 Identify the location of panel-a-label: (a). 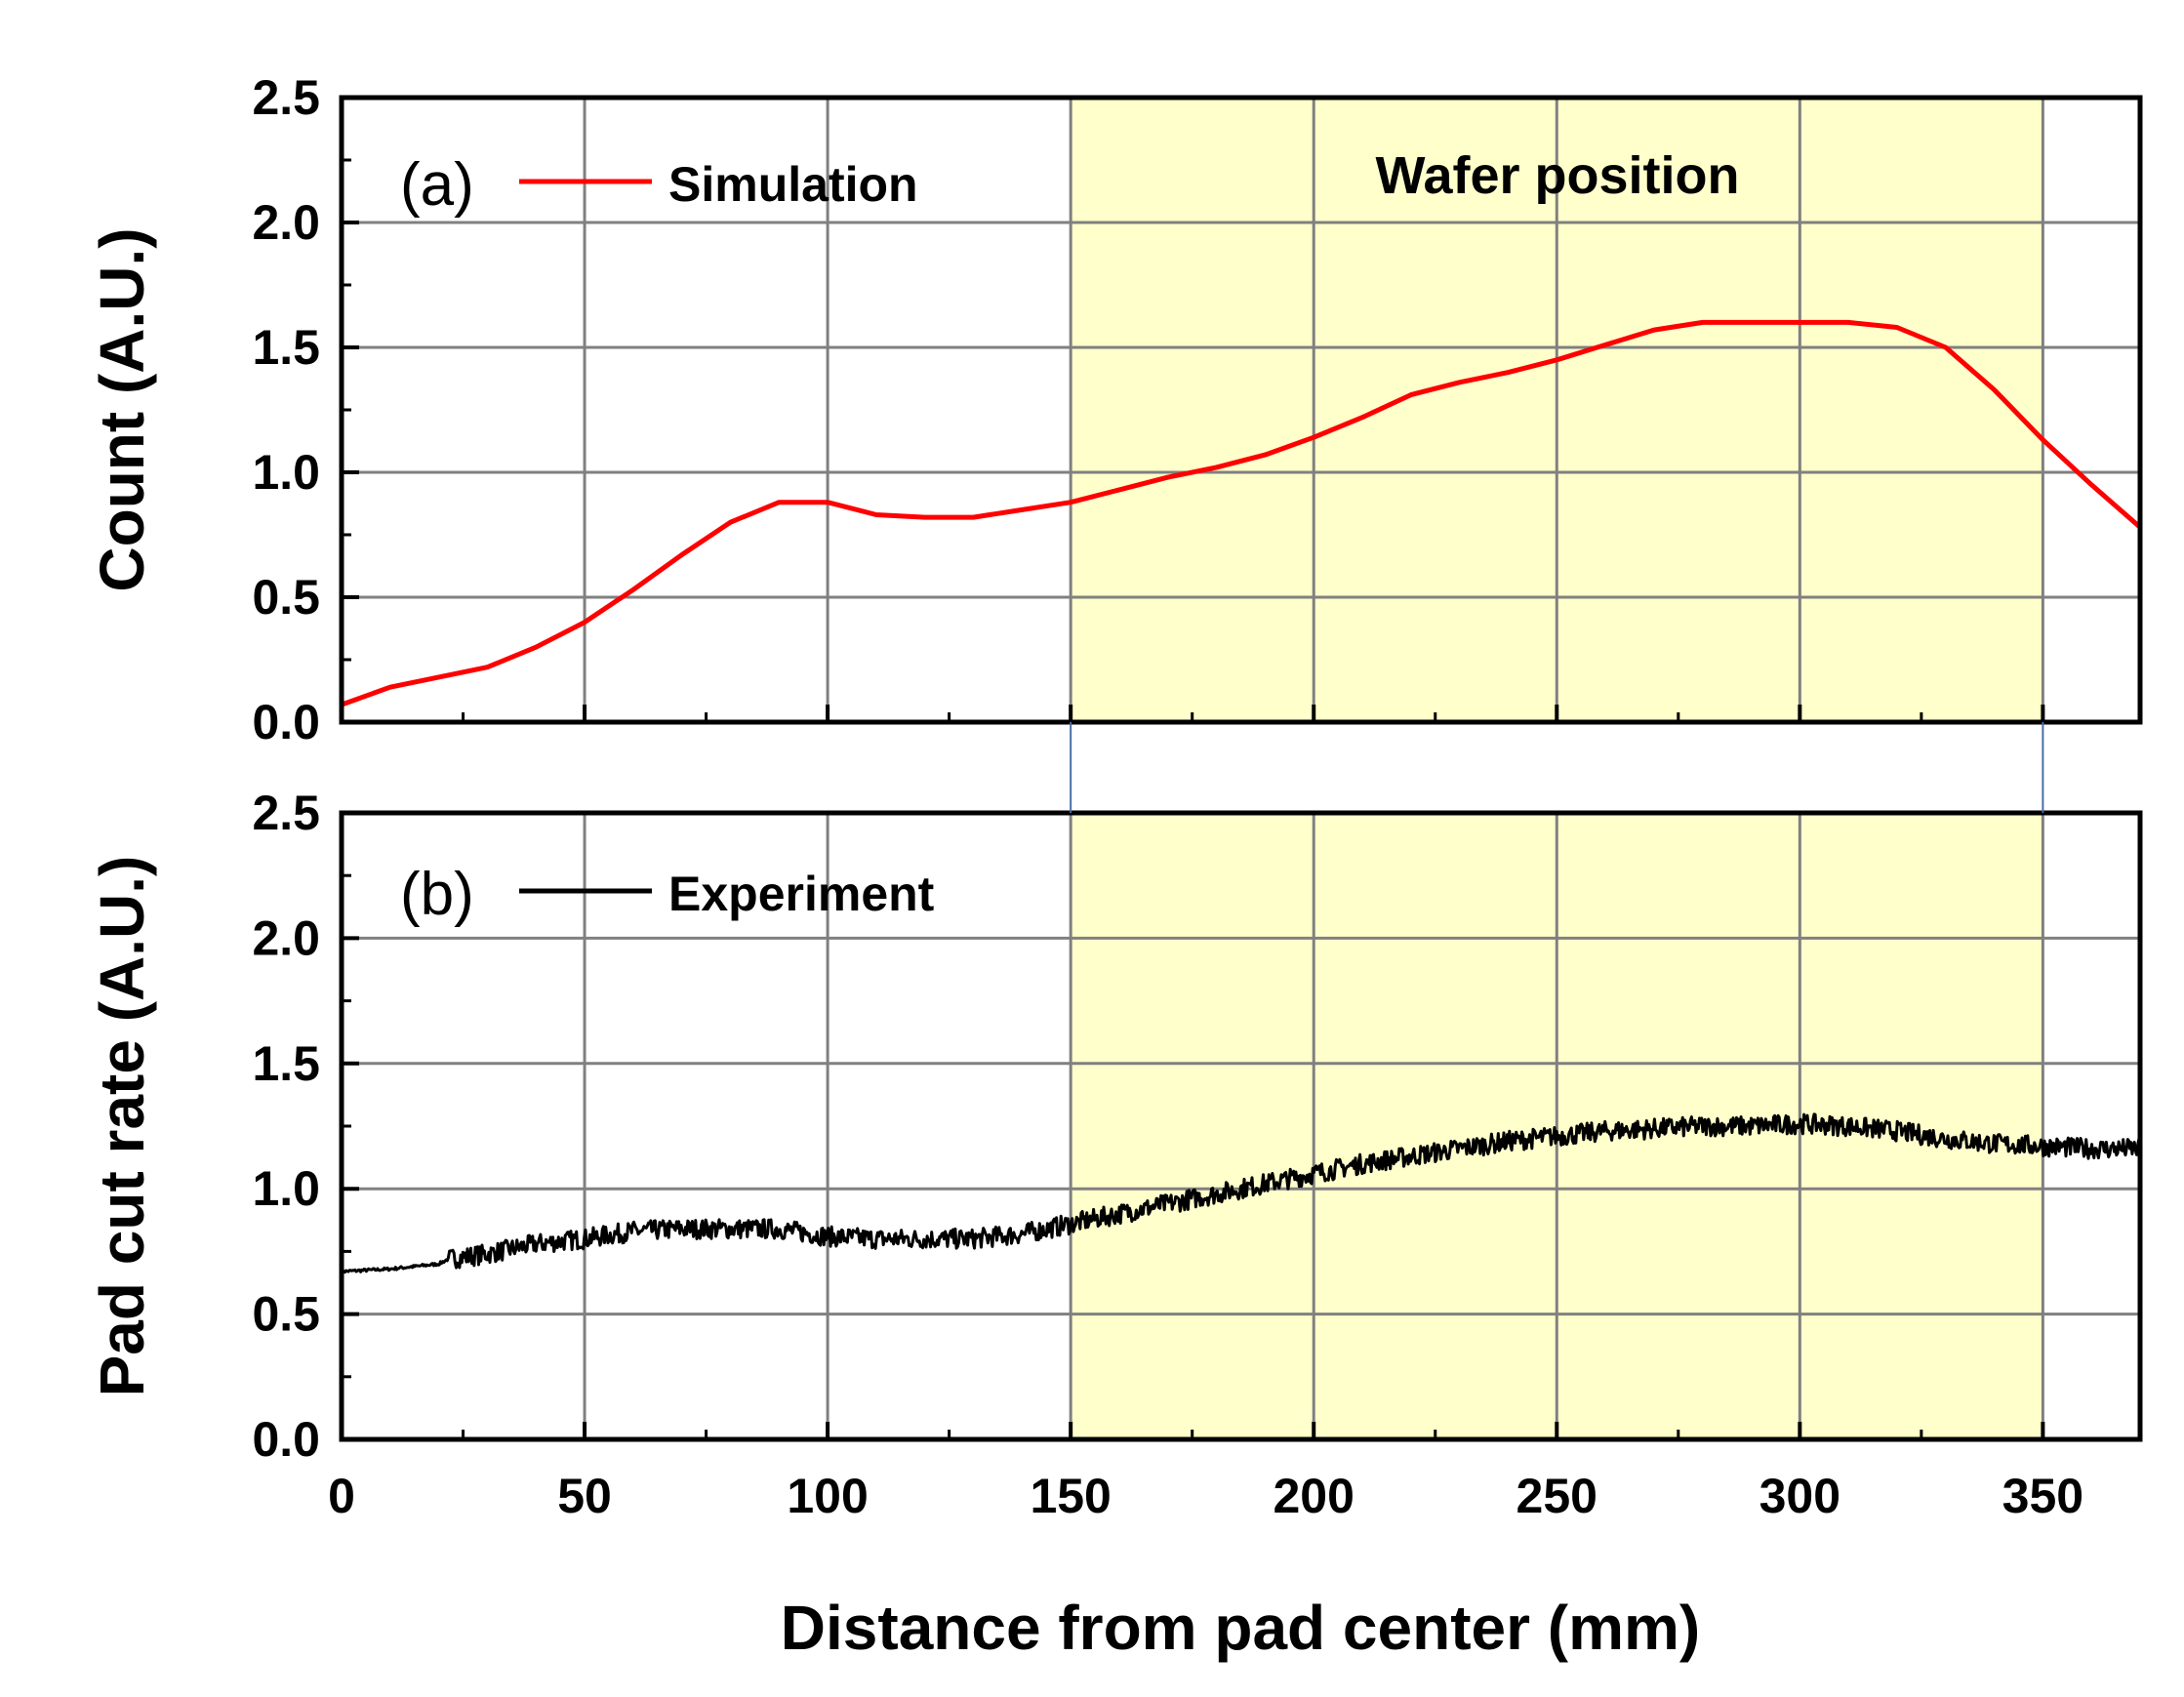
(437, 185).